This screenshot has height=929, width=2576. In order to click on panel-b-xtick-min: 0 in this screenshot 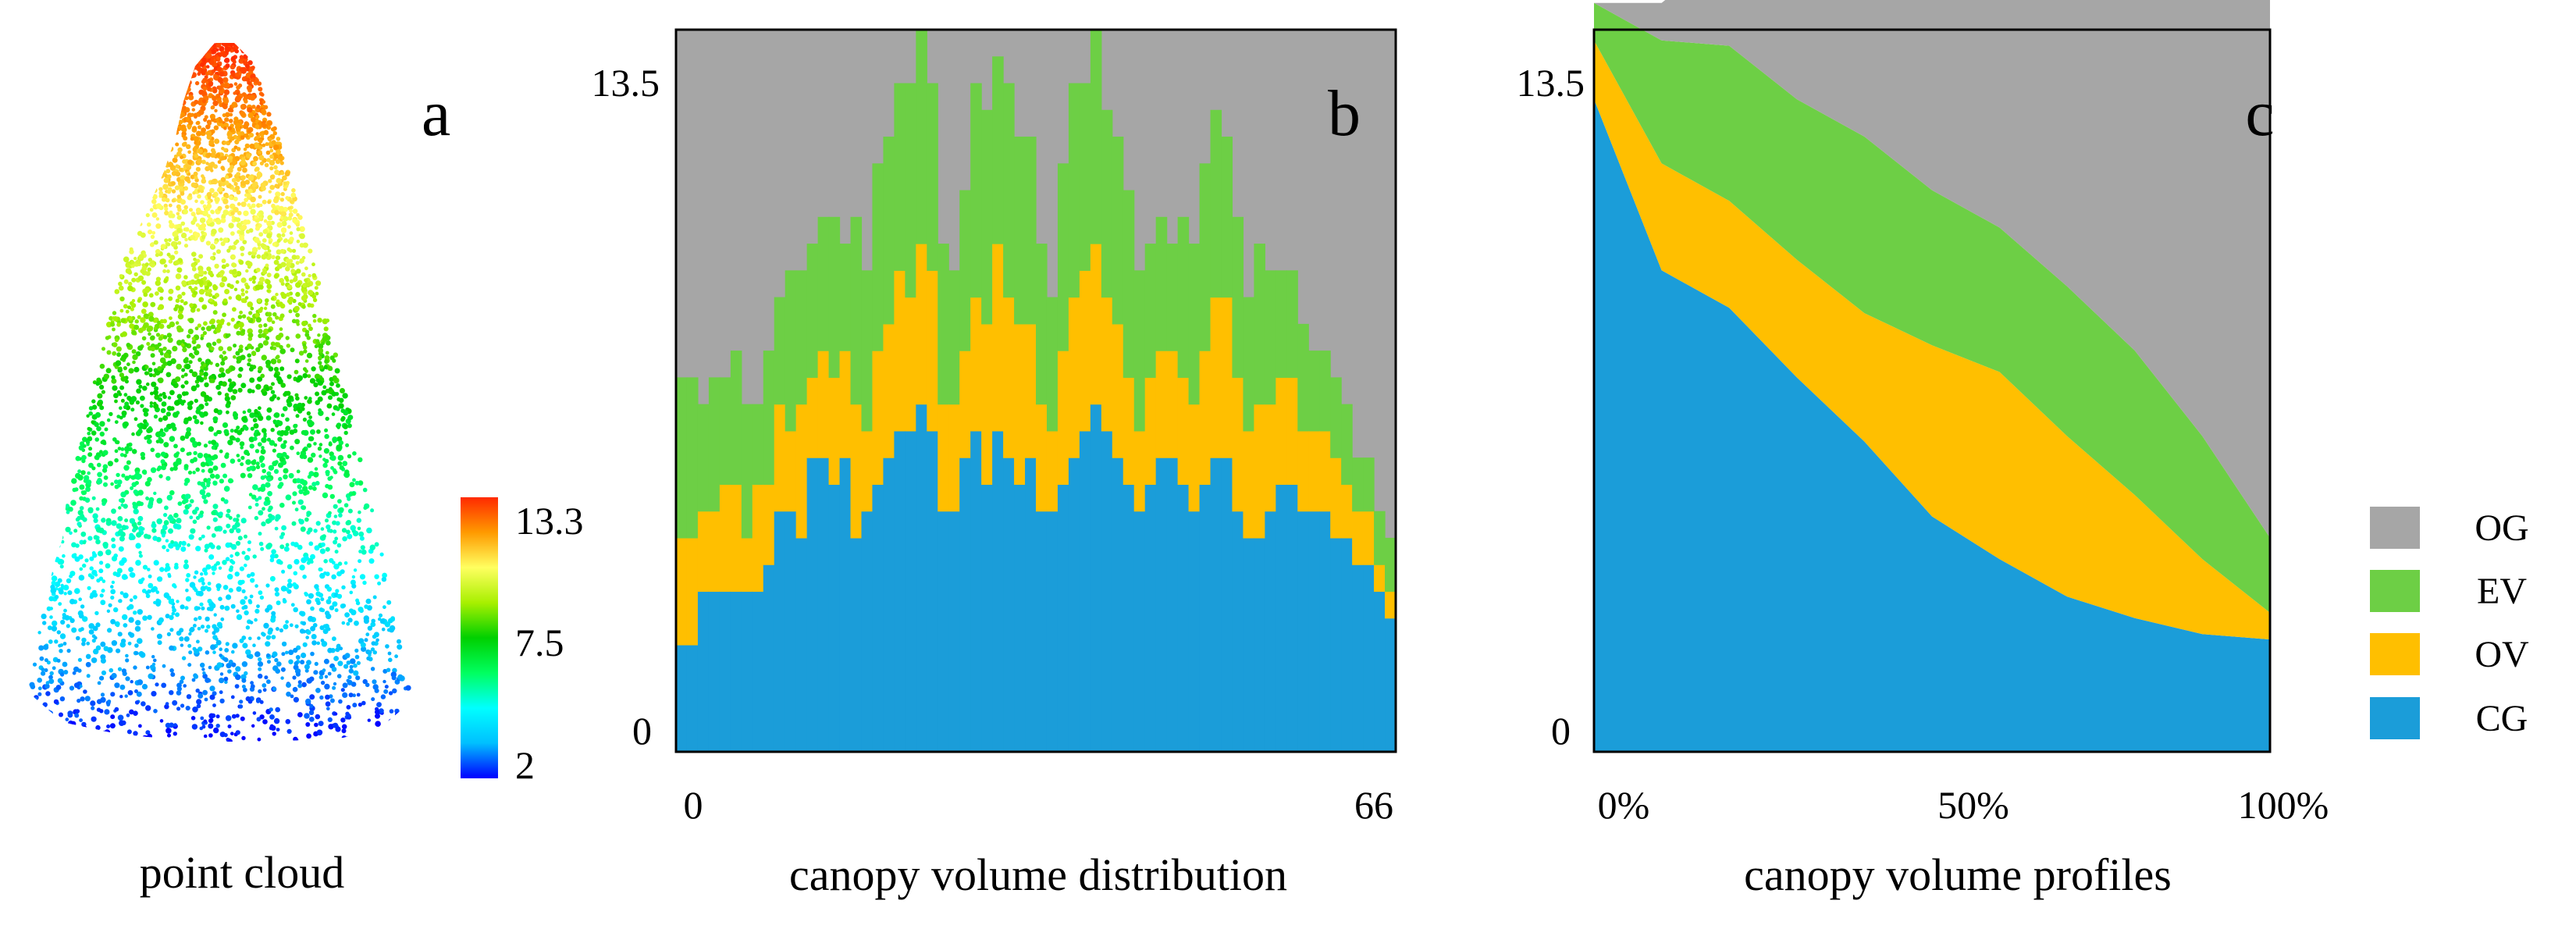, I will do `click(693, 805)`.